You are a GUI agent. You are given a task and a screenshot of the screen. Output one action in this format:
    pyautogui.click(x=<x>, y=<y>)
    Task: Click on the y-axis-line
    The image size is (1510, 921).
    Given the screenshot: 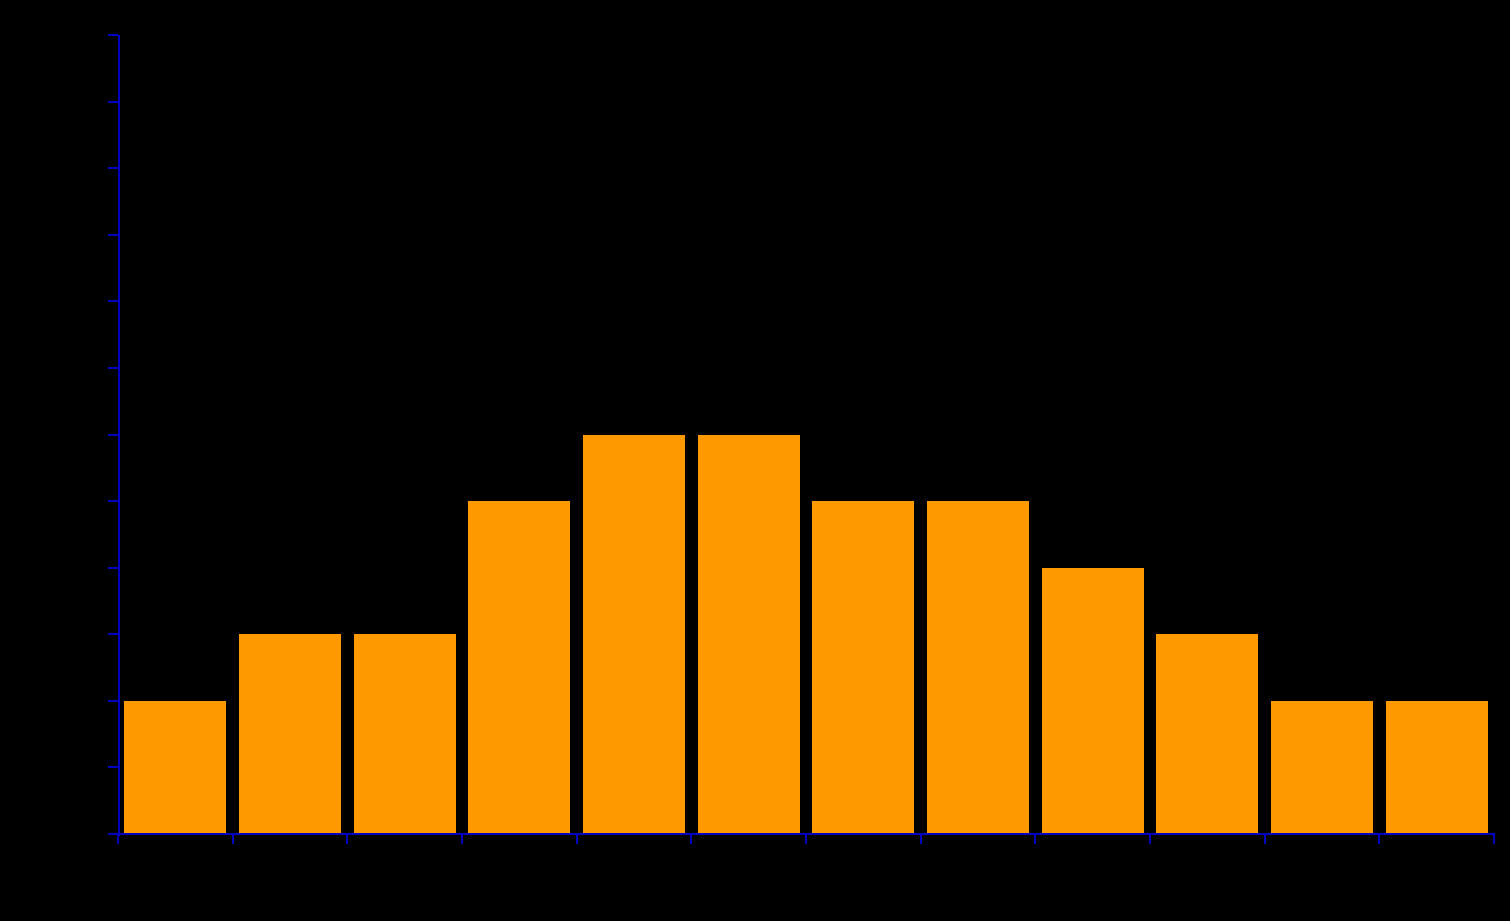 What is the action you would take?
    pyautogui.click(x=119, y=435)
    